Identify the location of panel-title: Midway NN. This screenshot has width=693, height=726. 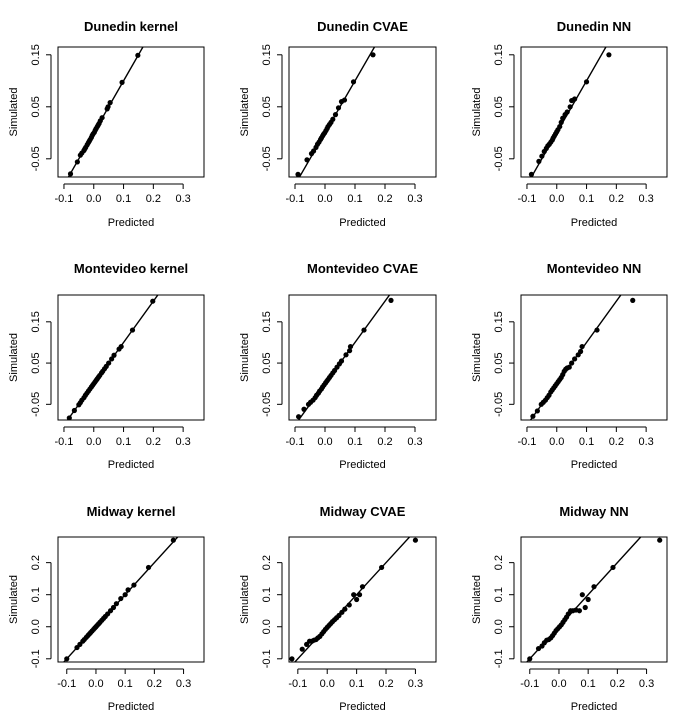
(593, 511).